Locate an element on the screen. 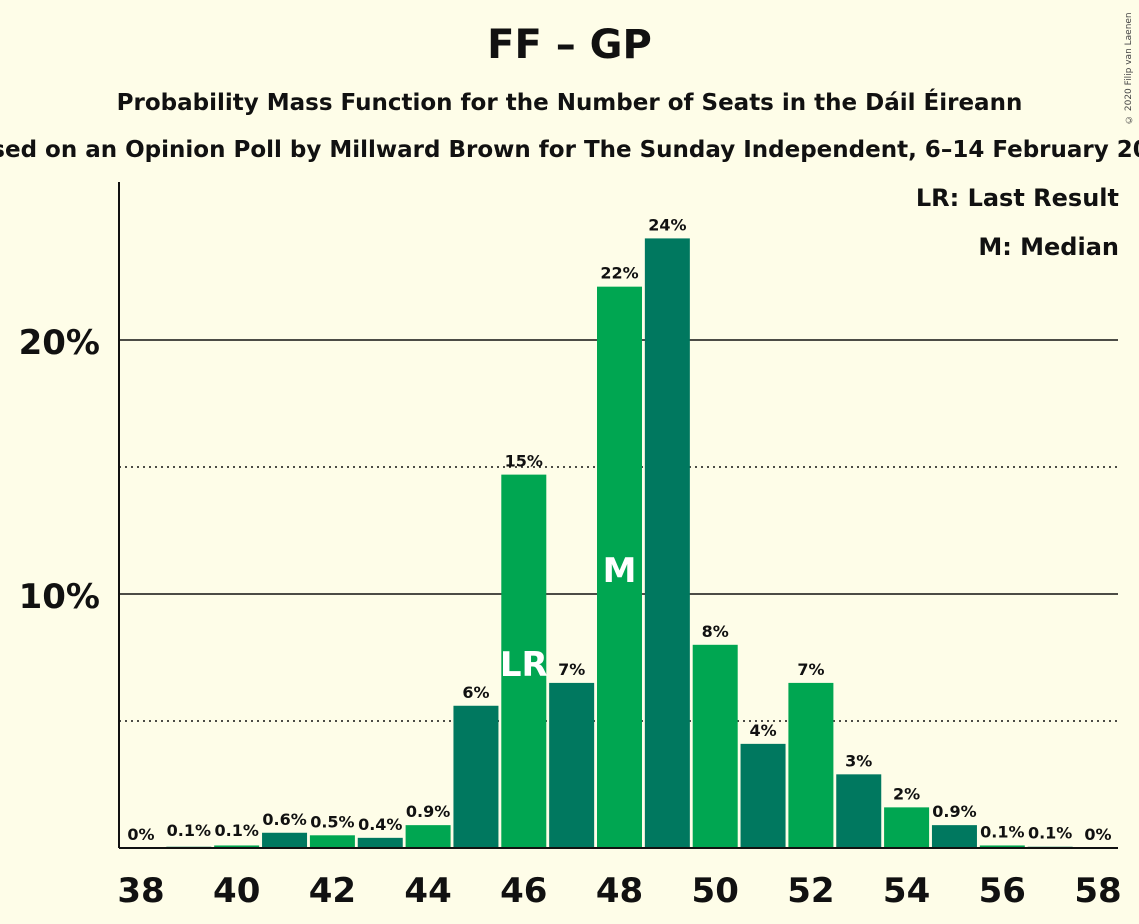 This screenshot has height=924, width=1139. data-label: 4% is located at coordinates (762, 730).